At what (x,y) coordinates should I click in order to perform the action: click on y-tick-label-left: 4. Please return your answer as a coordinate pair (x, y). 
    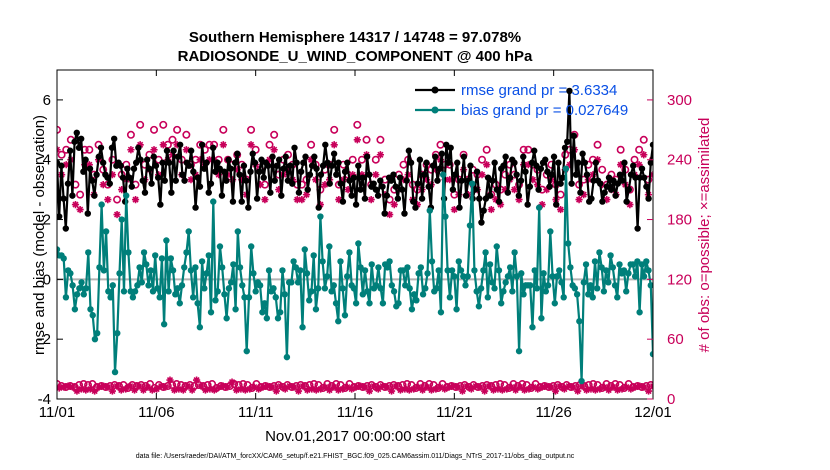
    Looking at the image, I should click on (47, 160).